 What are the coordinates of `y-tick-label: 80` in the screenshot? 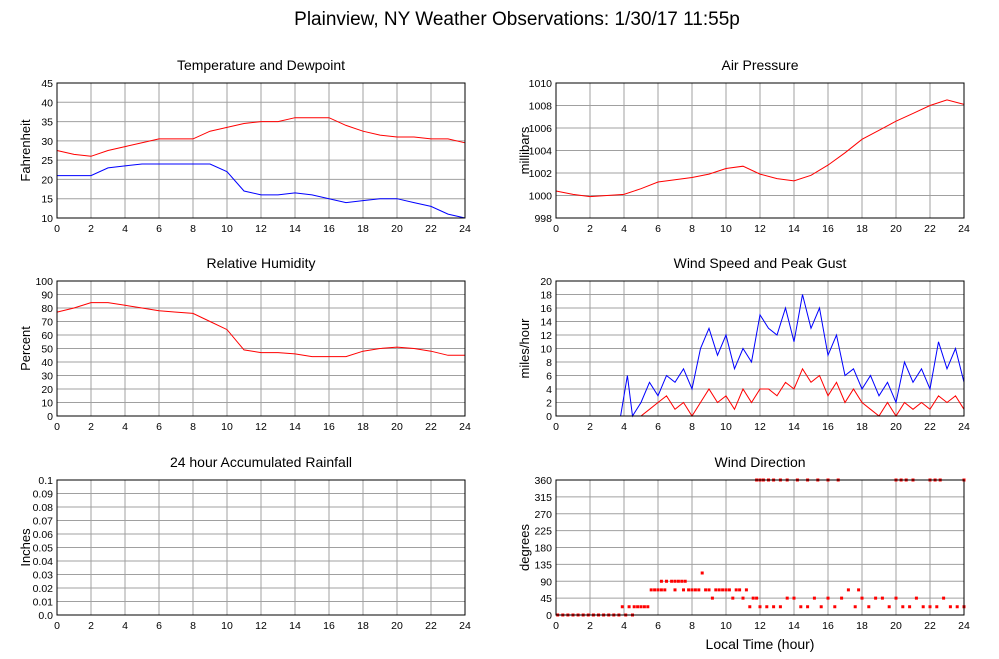 It's located at (47, 309).